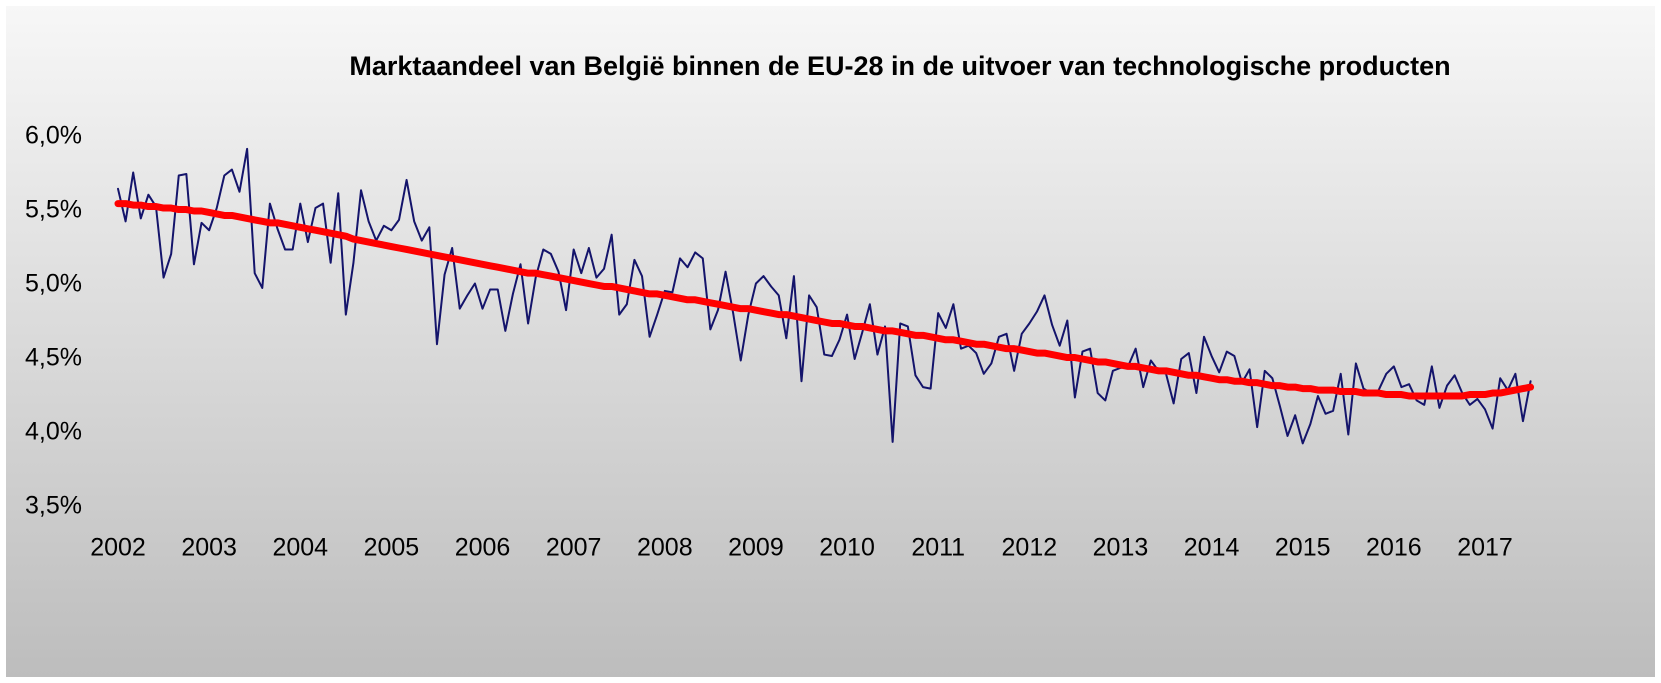 This screenshot has height=683, width=1661. I want to click on x-tick-label: 2011, so click(938, 548).